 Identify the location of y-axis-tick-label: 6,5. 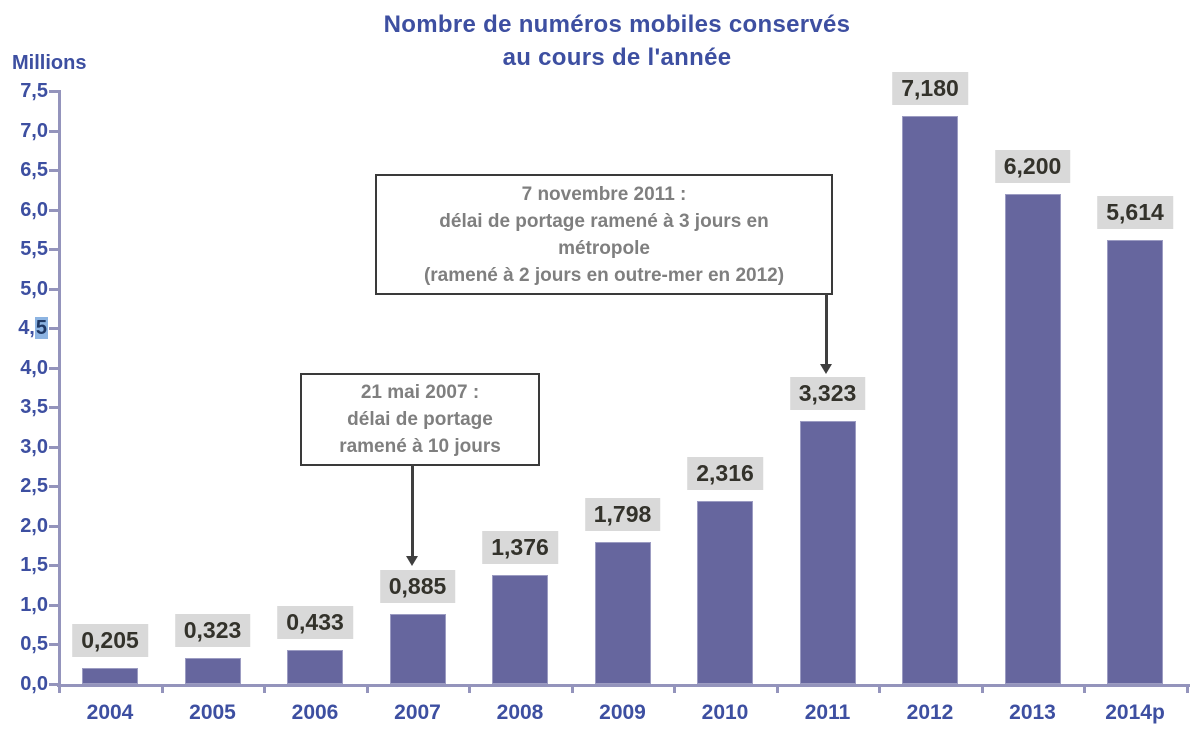
(34, 170).